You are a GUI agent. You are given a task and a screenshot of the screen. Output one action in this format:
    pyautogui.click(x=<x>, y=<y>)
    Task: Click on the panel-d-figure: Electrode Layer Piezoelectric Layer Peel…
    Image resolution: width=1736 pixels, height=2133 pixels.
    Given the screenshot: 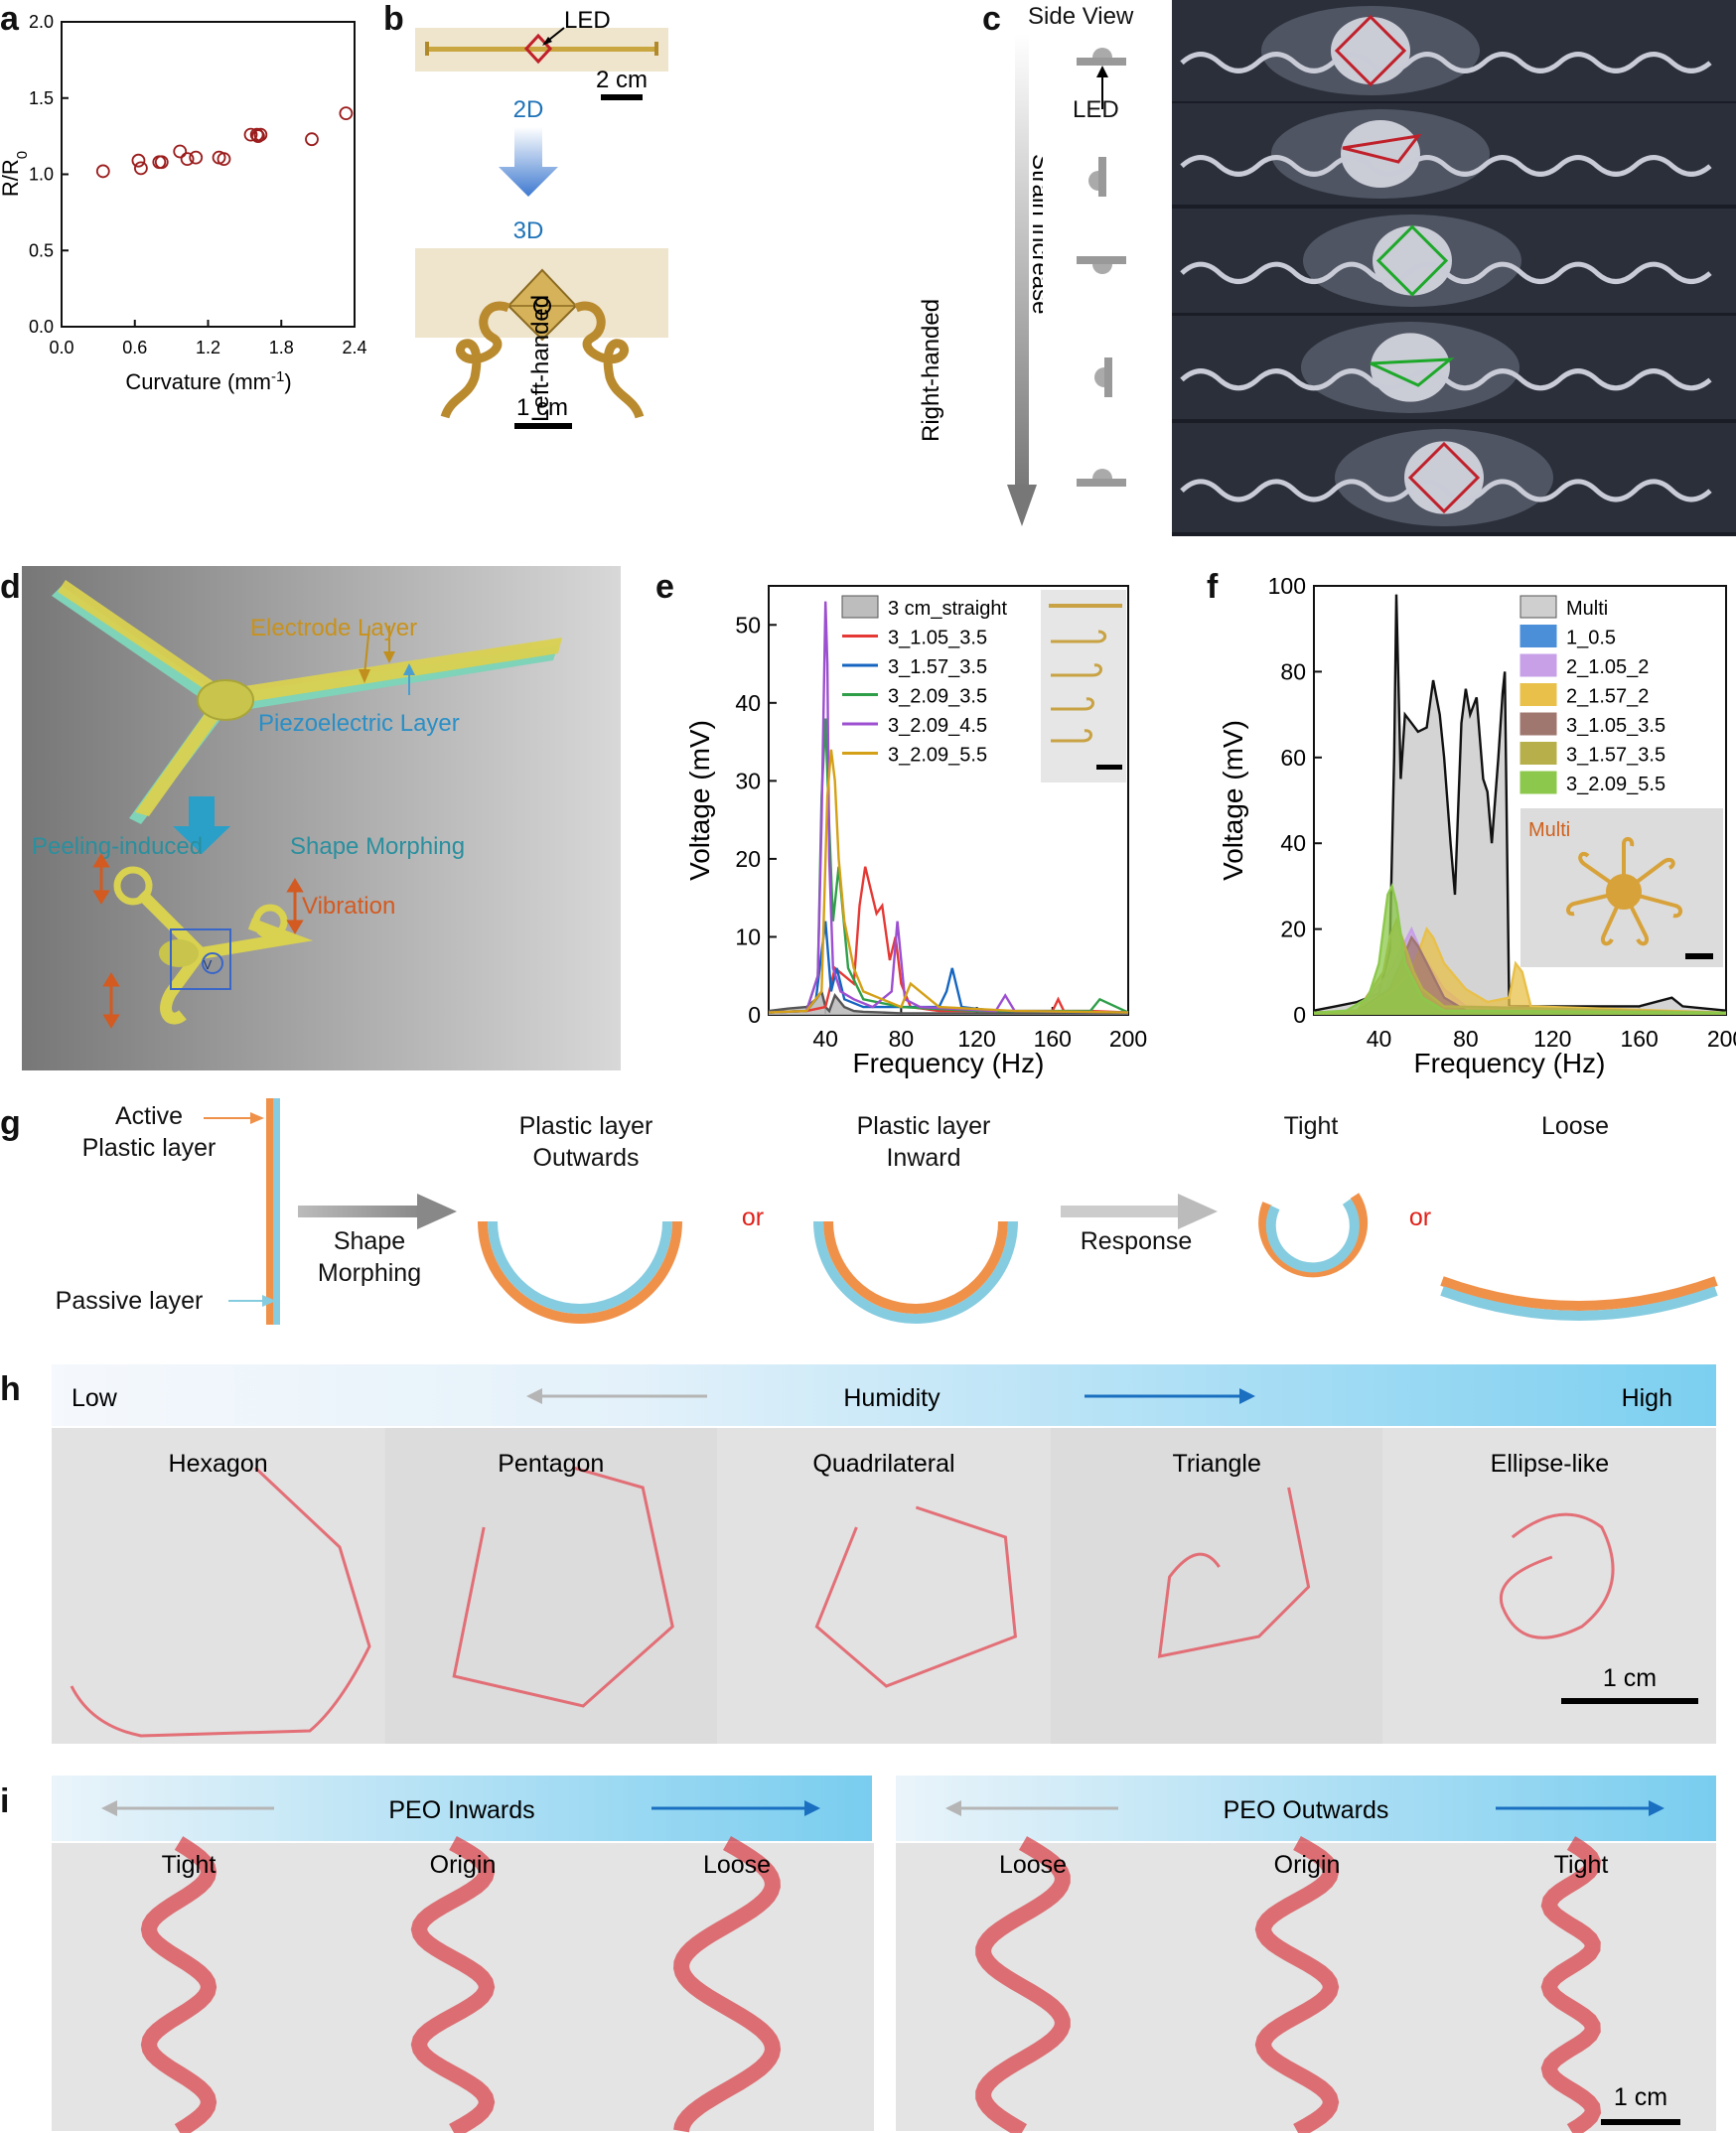 What is the action you would take?
    pyautogui.click(x=321, y=818)
    